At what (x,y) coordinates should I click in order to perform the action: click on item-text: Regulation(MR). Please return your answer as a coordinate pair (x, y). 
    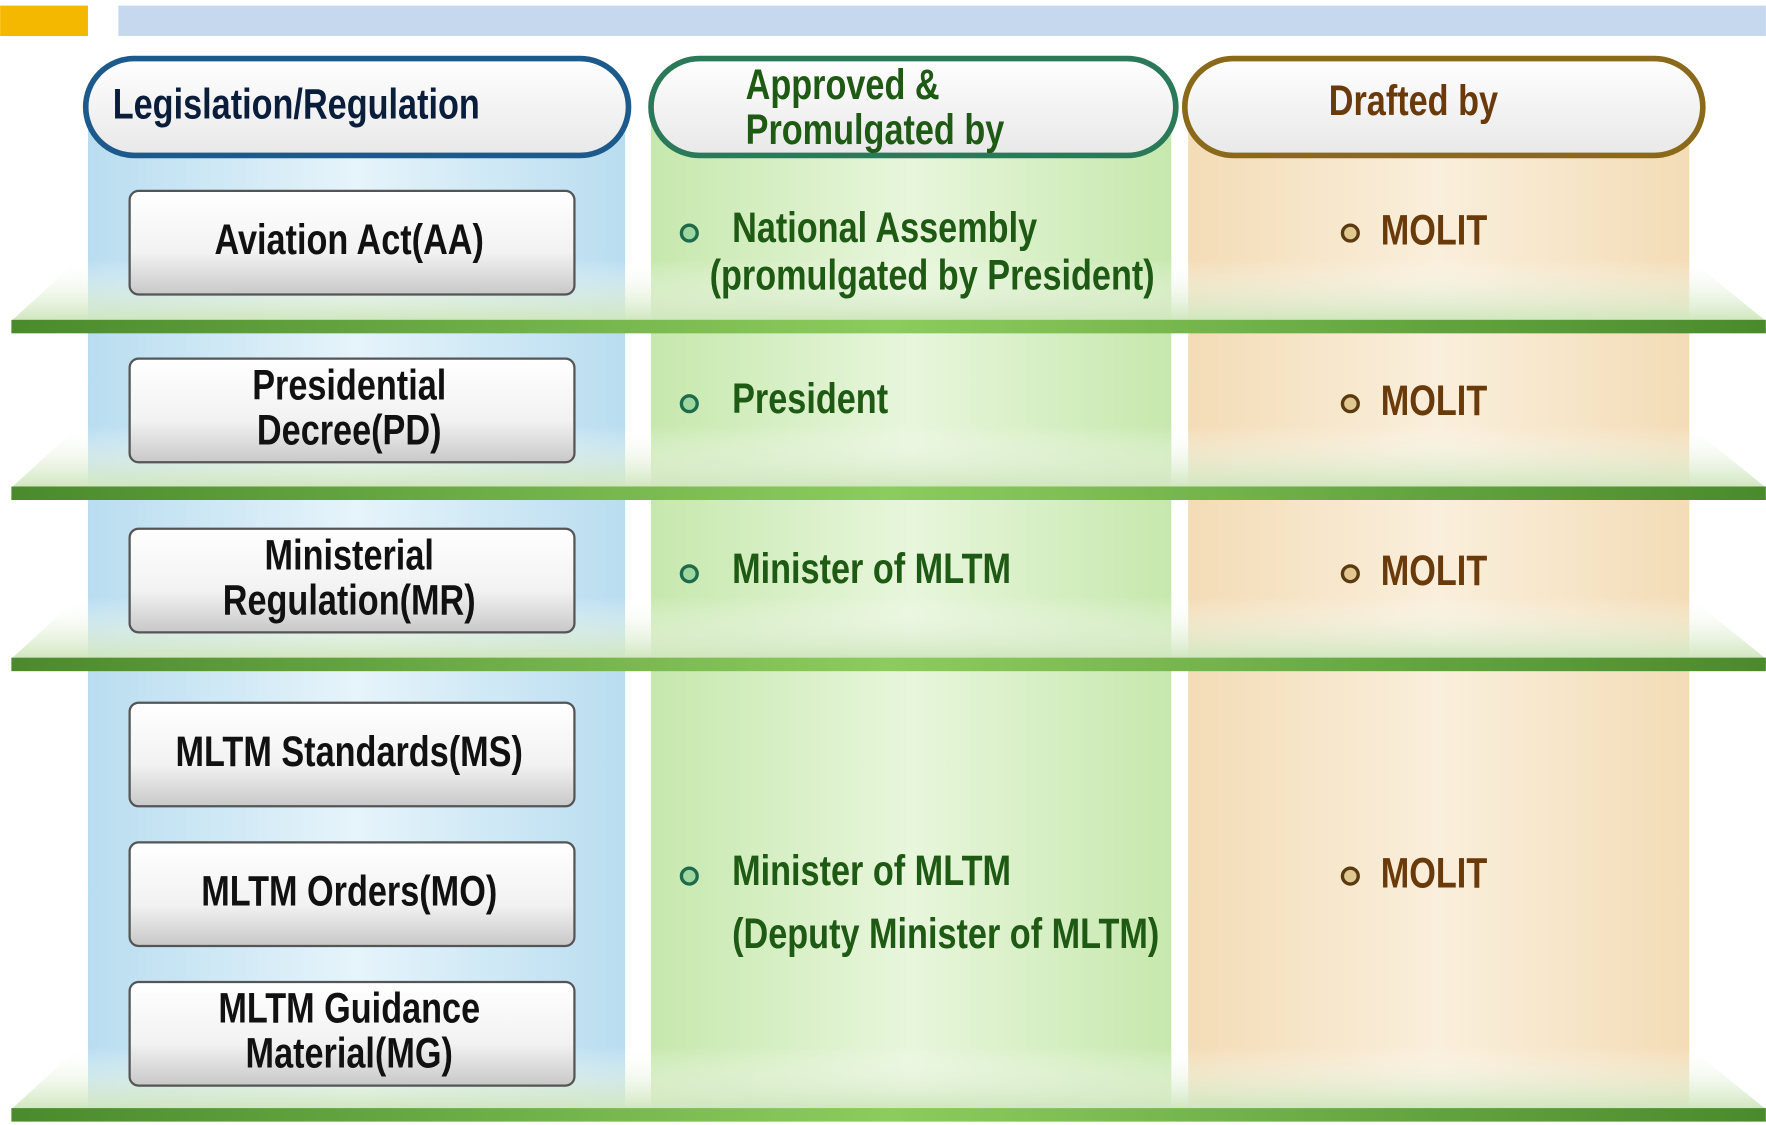
    Looking at the image, I should click on (349, 600).